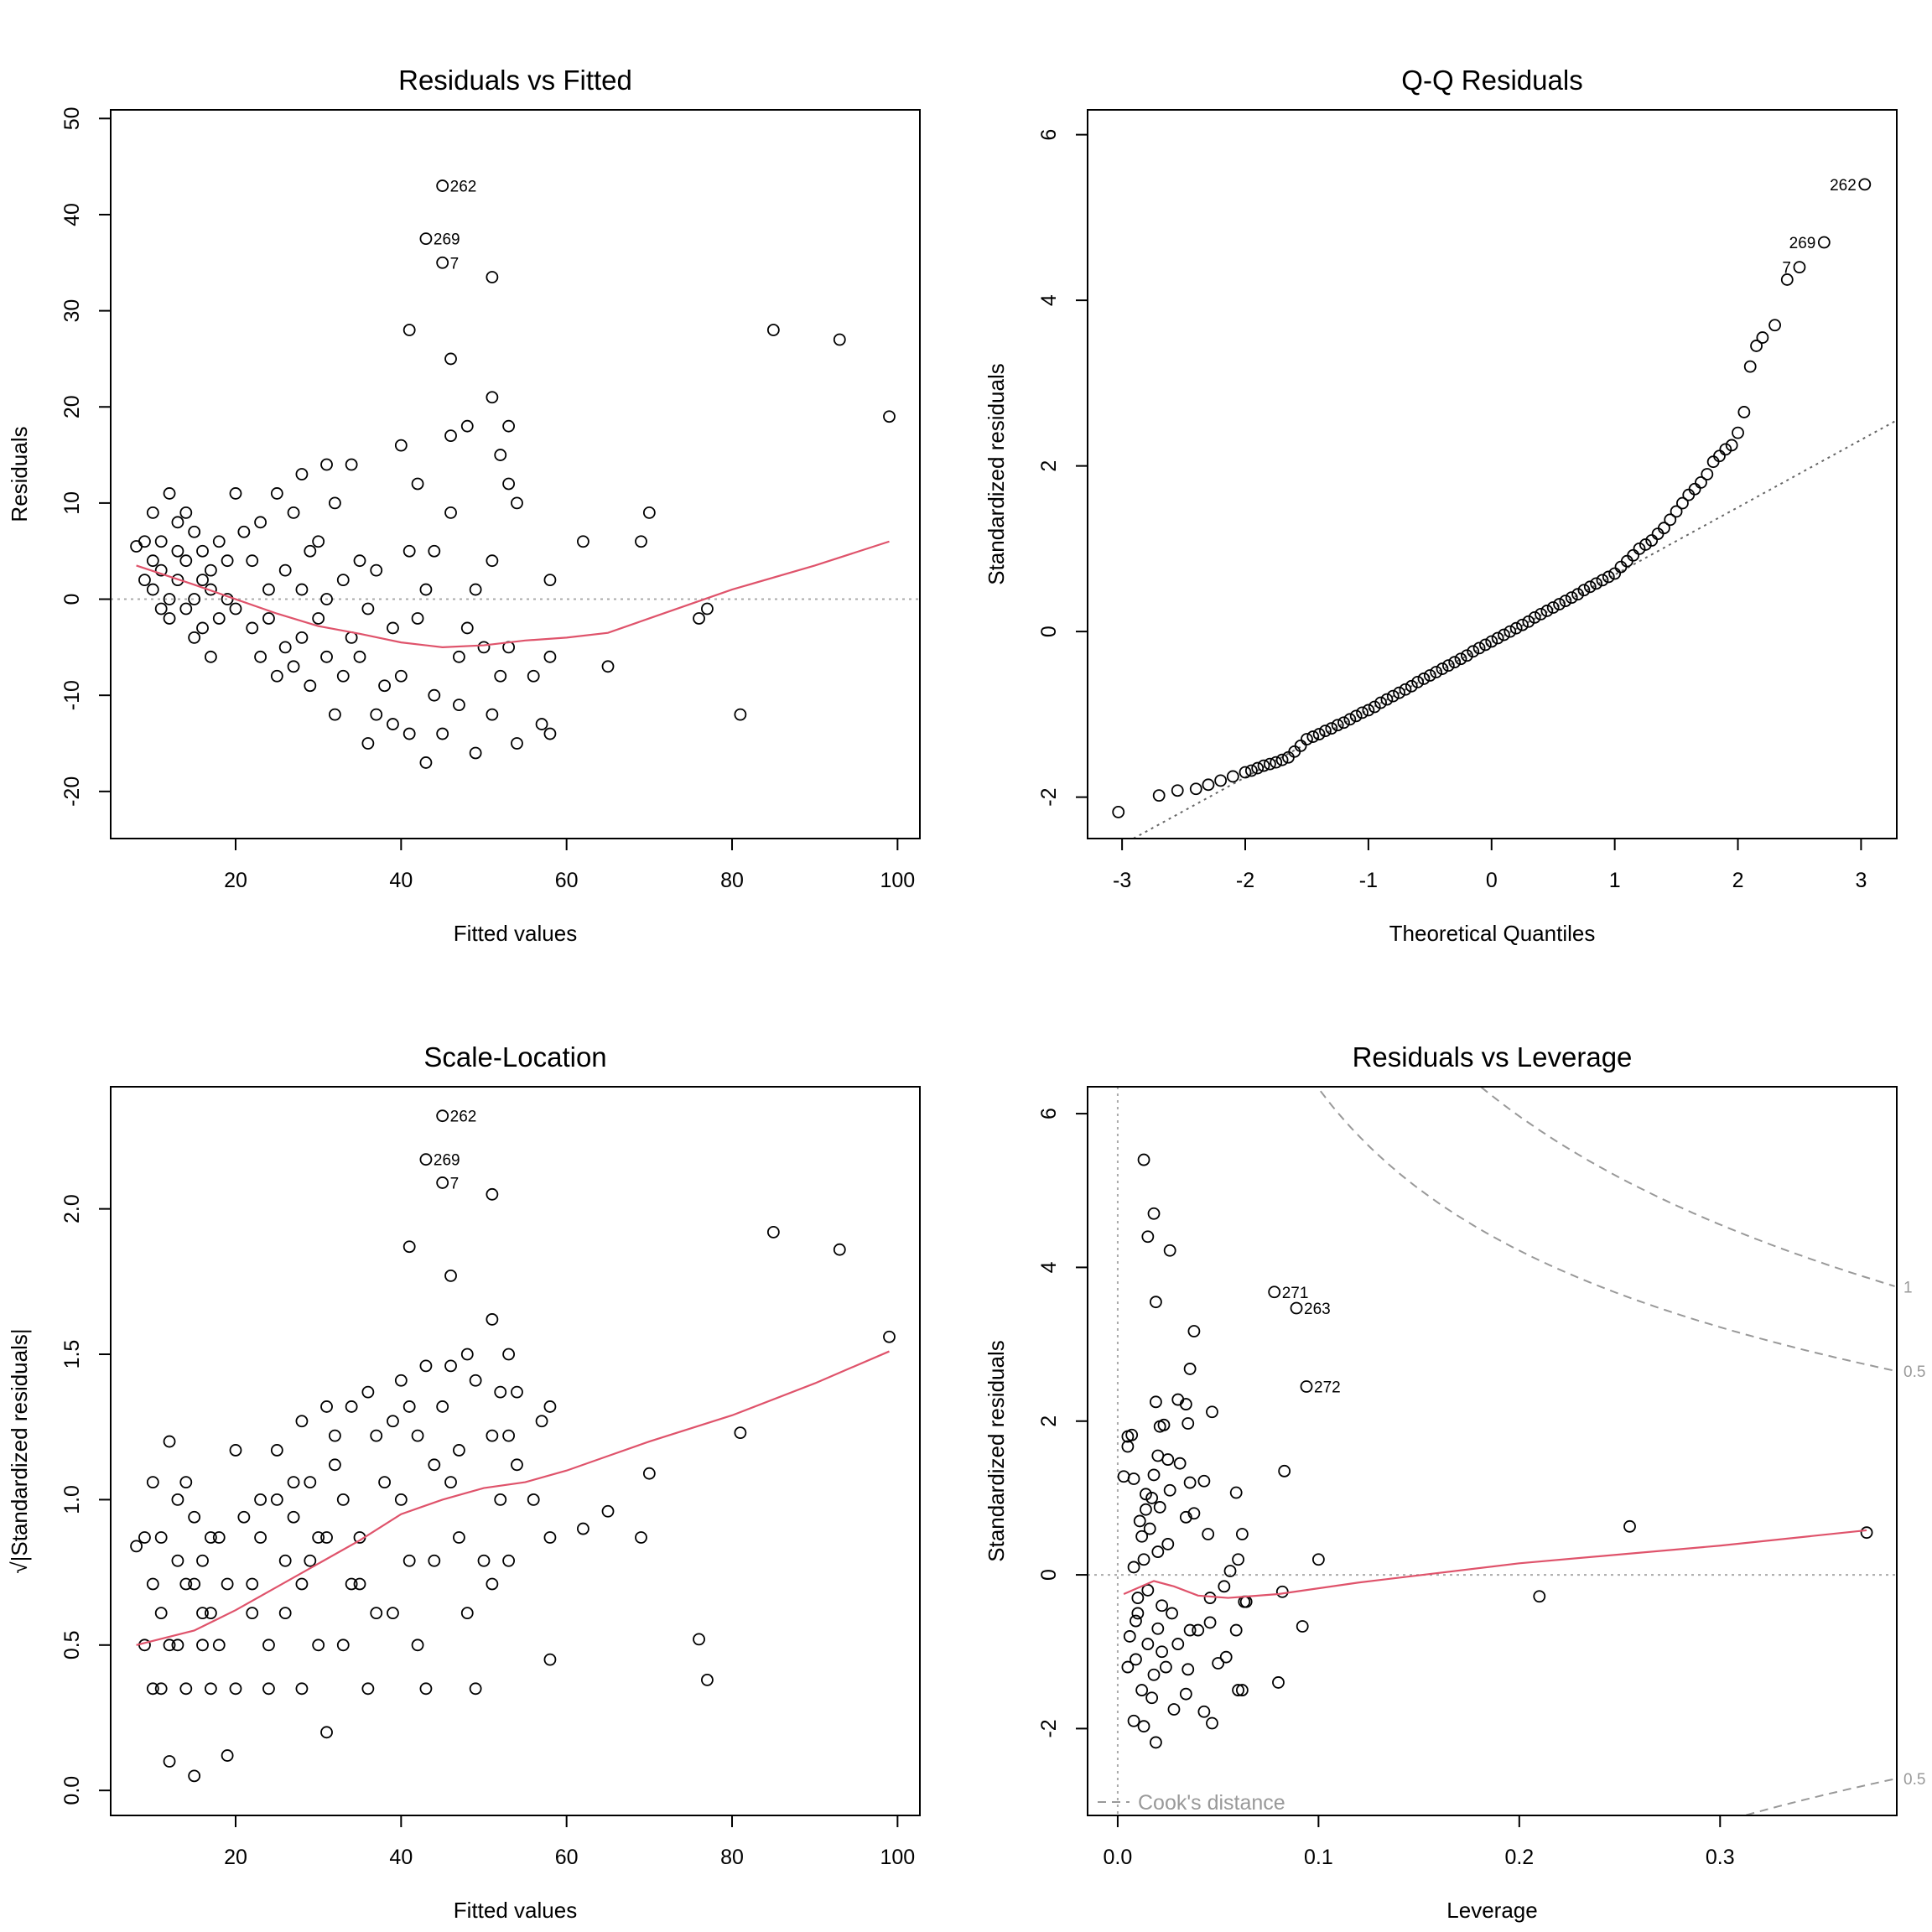  I want to click on smoother-line, so click(1495, 1564).